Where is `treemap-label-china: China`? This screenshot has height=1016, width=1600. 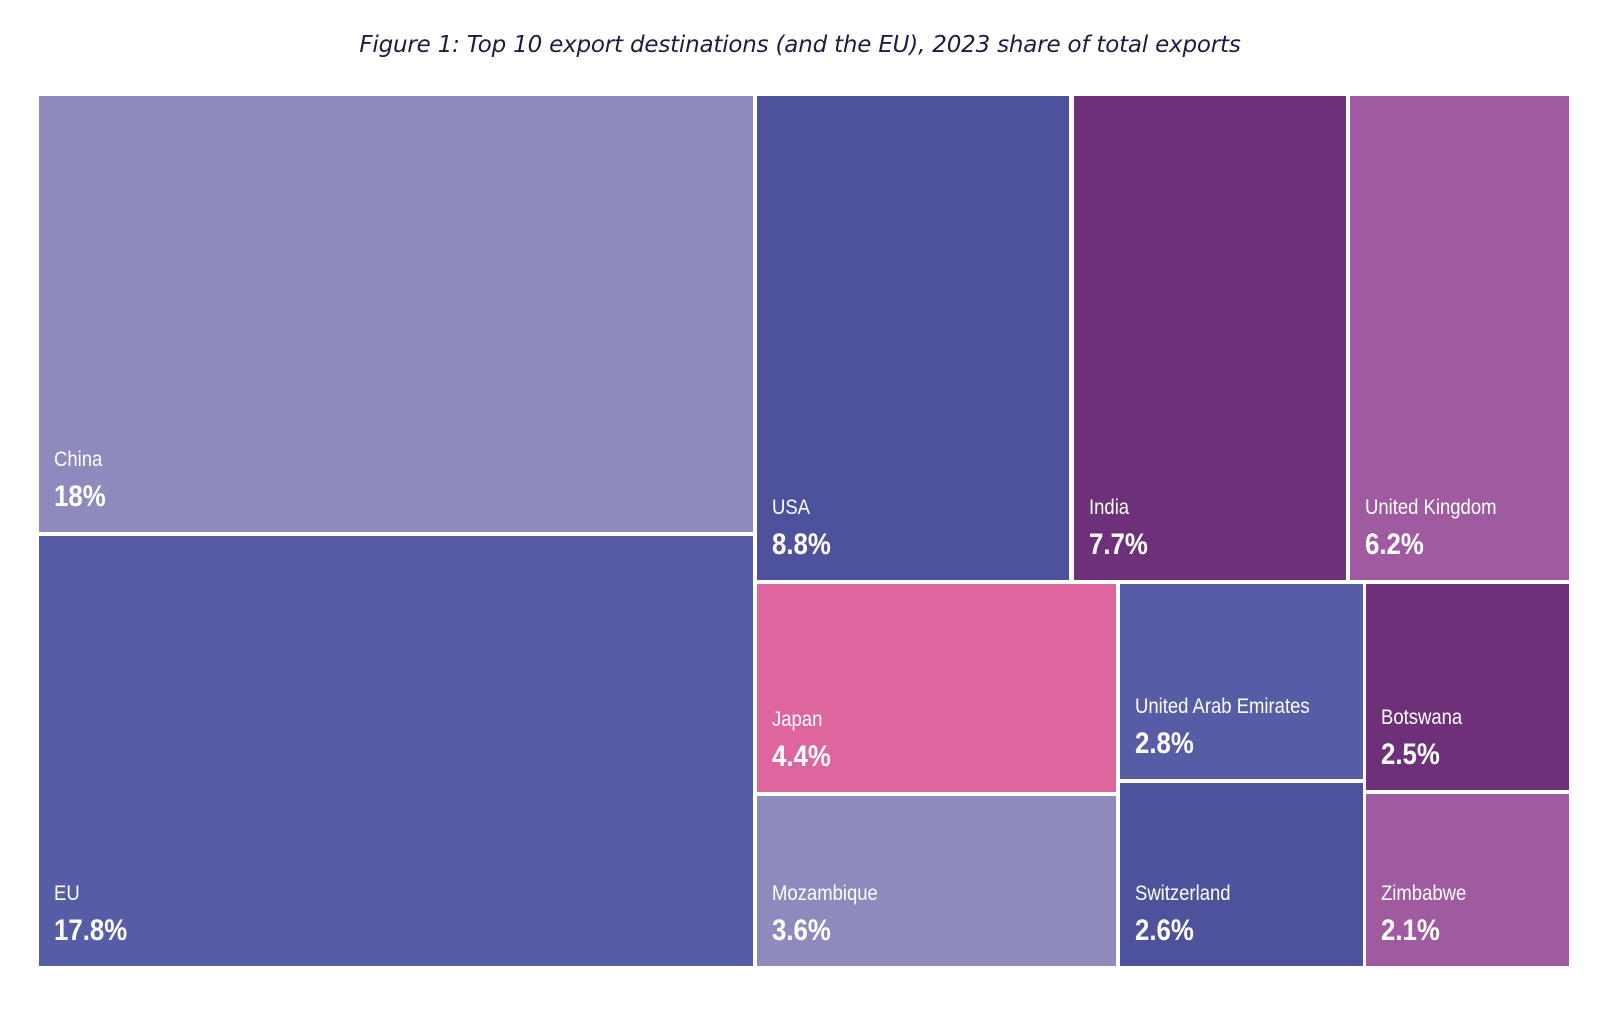 treemap-label-china: China is located at coordinates (78, 459).